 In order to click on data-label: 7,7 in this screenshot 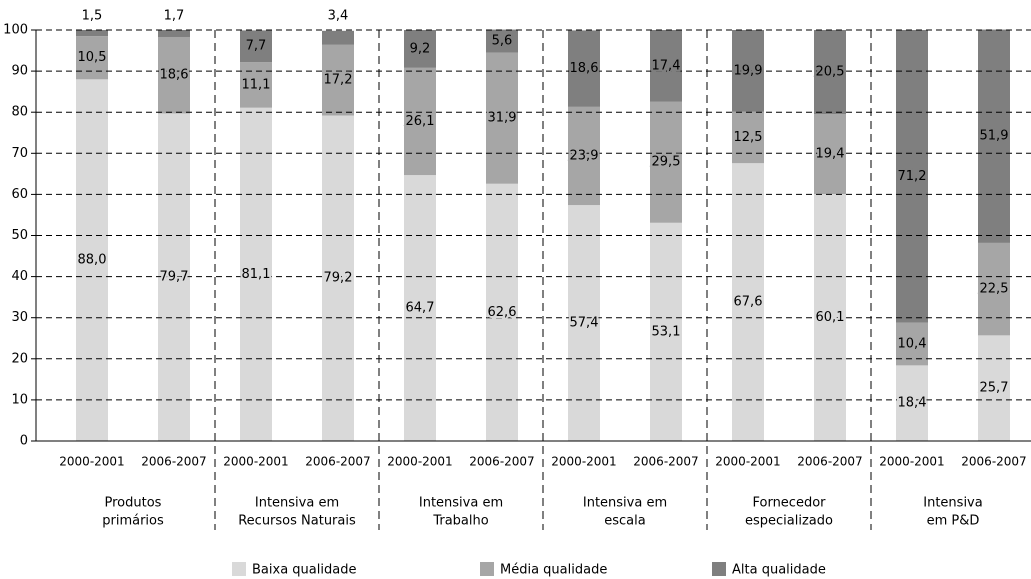, I will do `click(256, 46)`.